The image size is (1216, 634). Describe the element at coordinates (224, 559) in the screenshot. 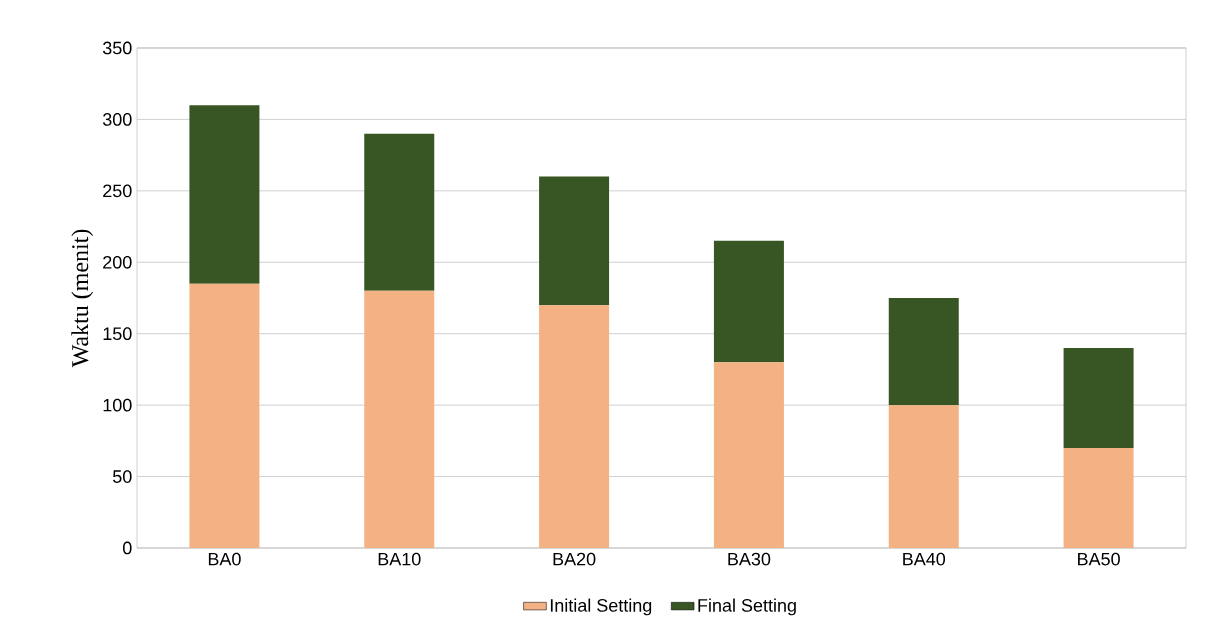

I see `x-tick-label: BA0` at that location.